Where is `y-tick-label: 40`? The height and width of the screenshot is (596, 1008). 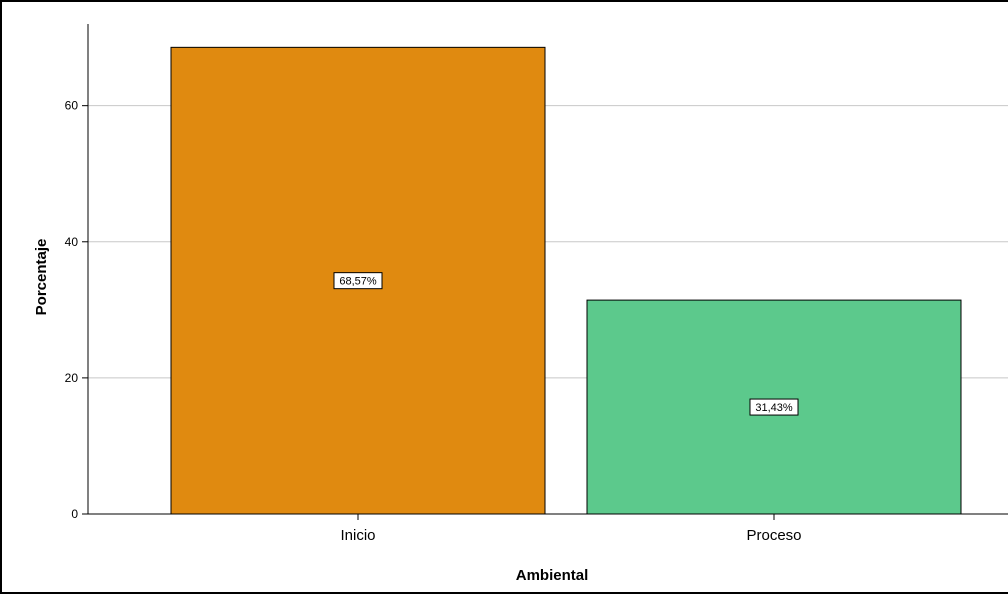 y-tick-label: 40 is located at coordinates (72, 242).